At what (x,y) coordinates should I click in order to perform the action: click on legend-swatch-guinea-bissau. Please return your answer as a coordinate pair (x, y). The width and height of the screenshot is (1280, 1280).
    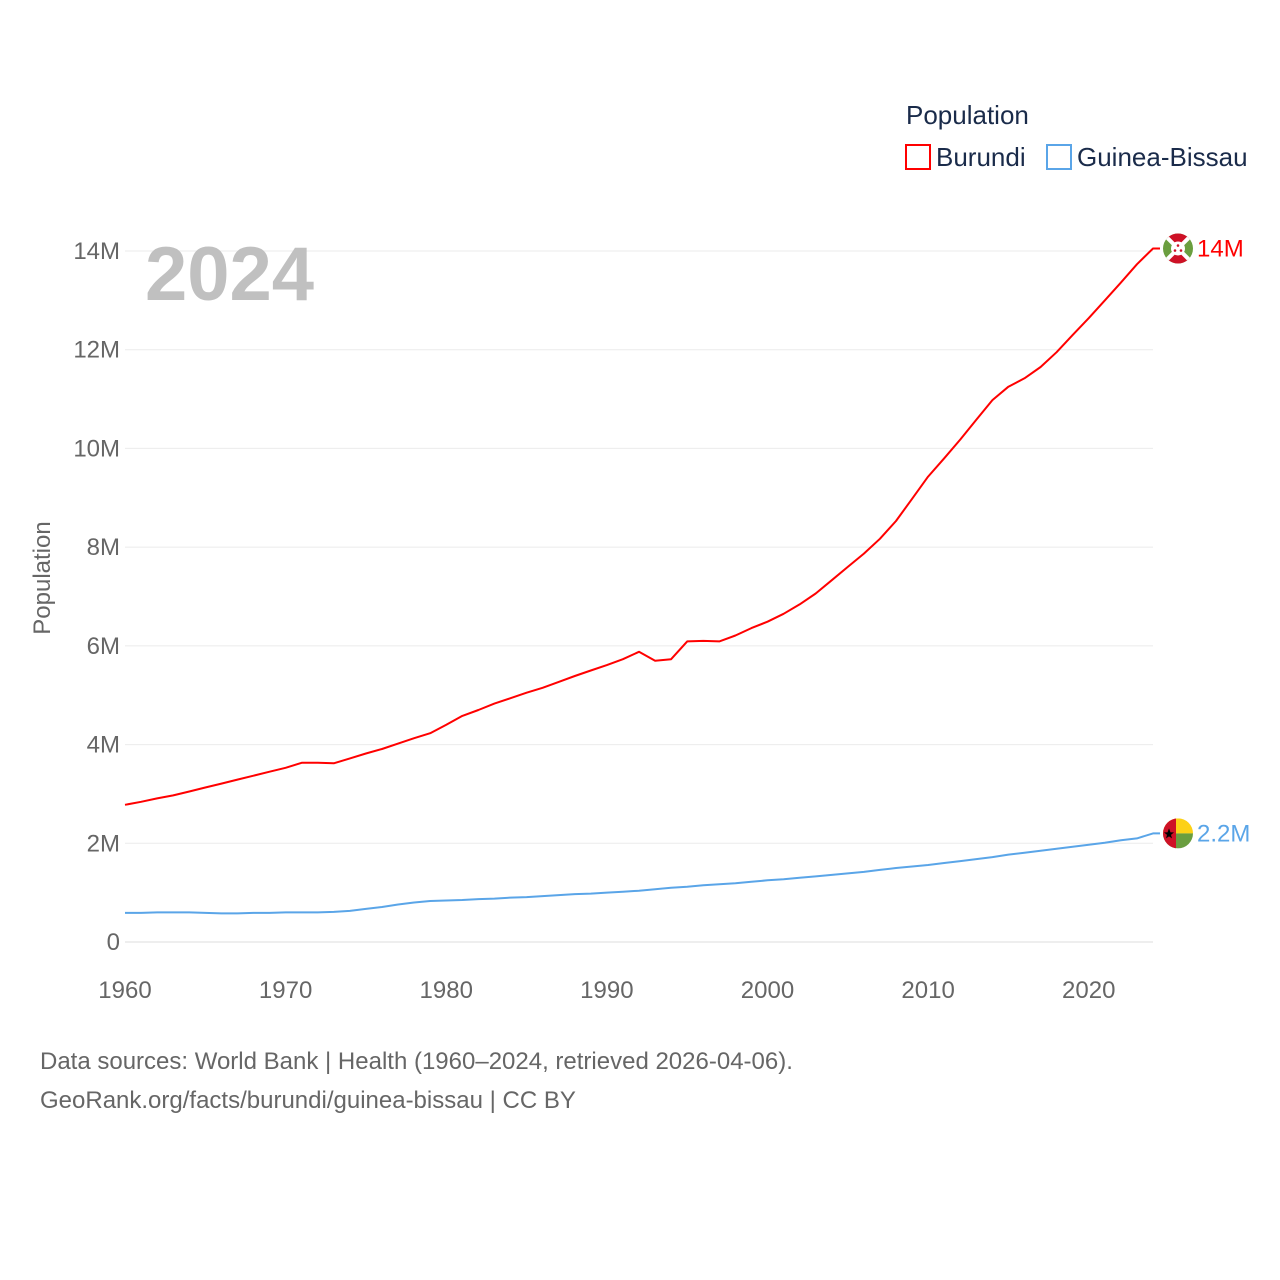
    Looking at the image, I should click on (1059, 157).